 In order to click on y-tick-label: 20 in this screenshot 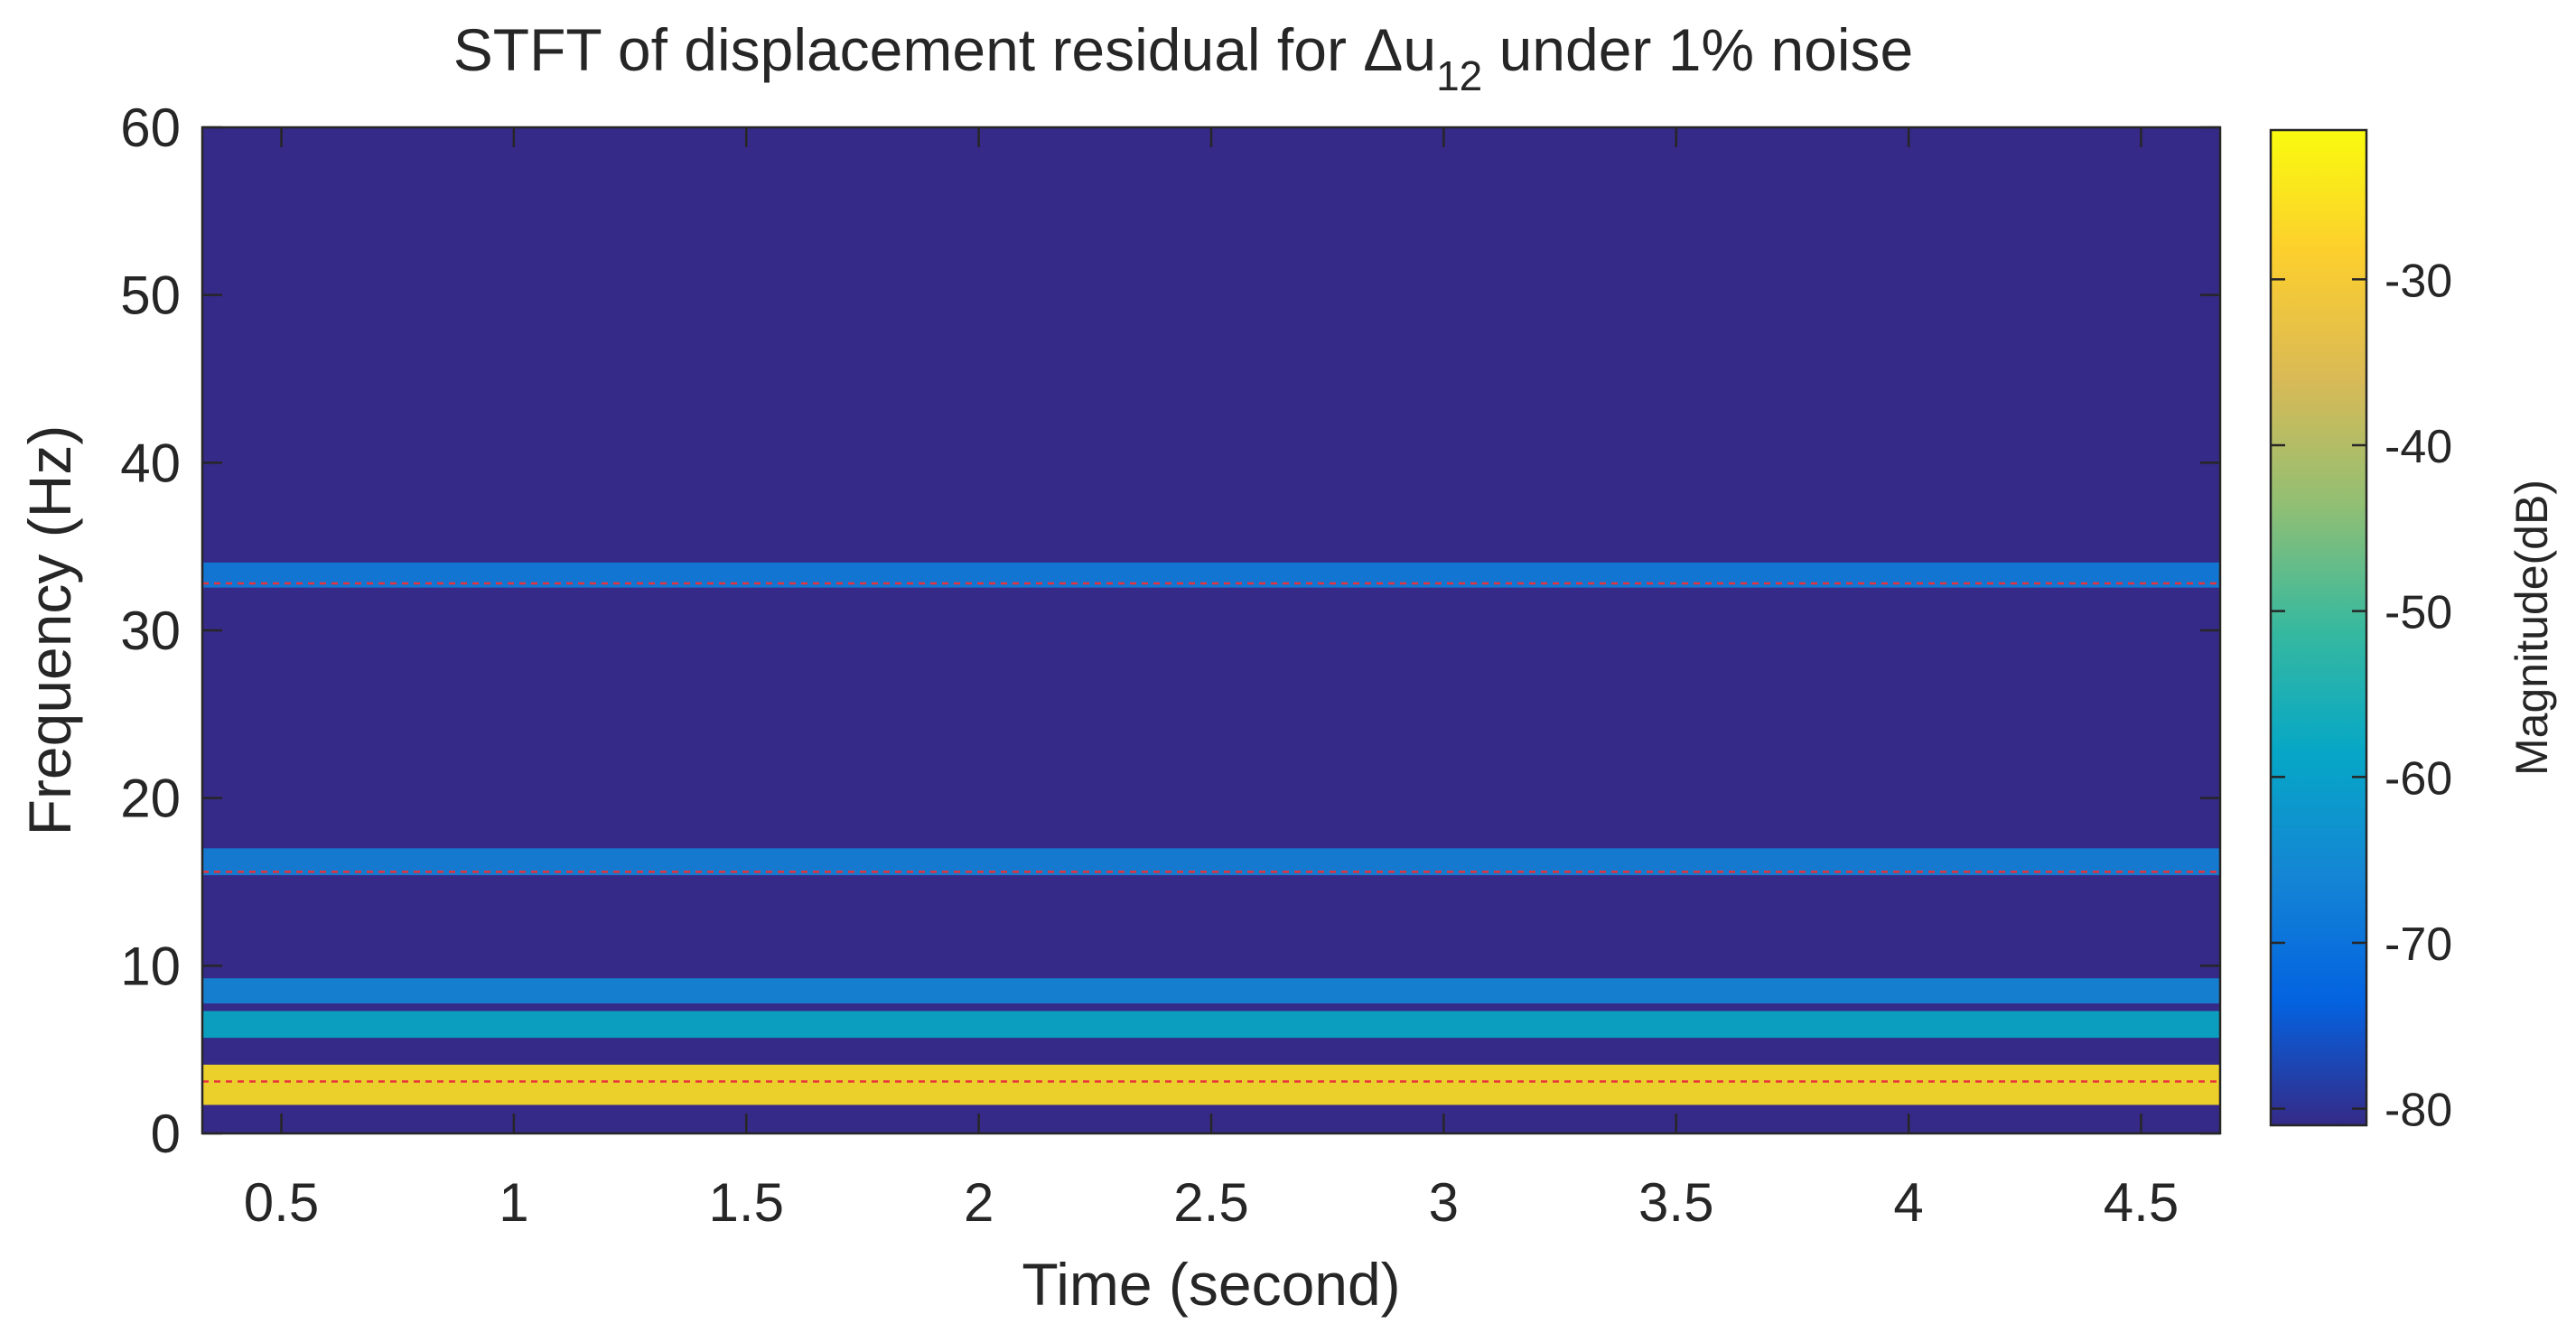, I will do `click(150, 799)`.